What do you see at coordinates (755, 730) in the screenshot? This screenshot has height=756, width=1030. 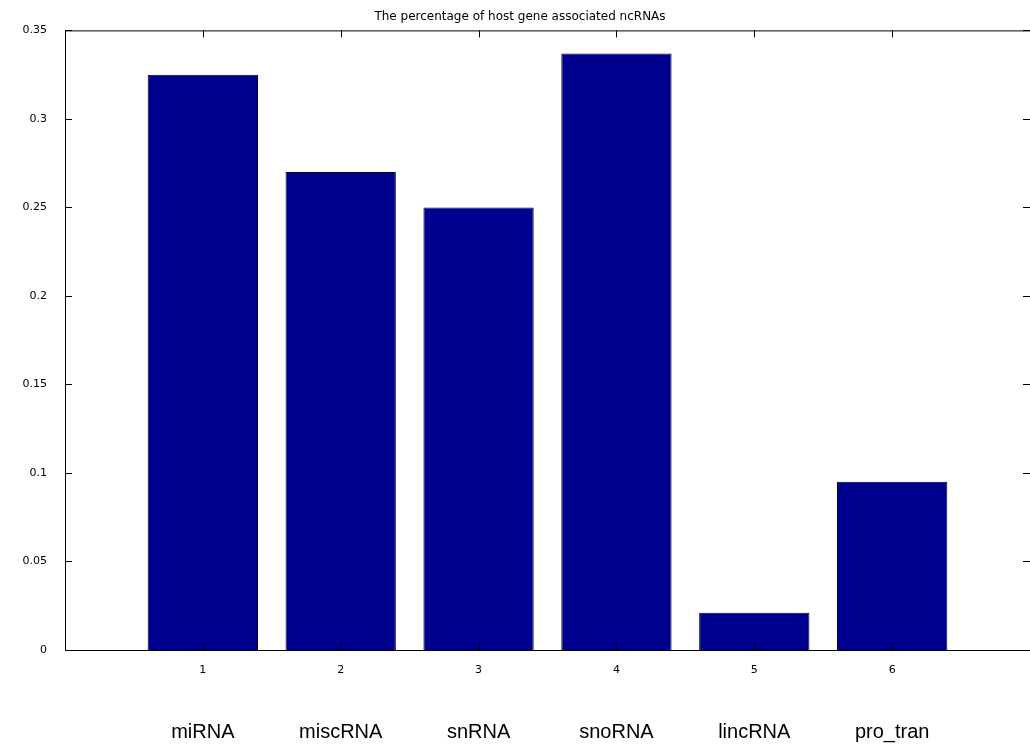 I see `text: lincRNA` at bounding box center [755, 730].